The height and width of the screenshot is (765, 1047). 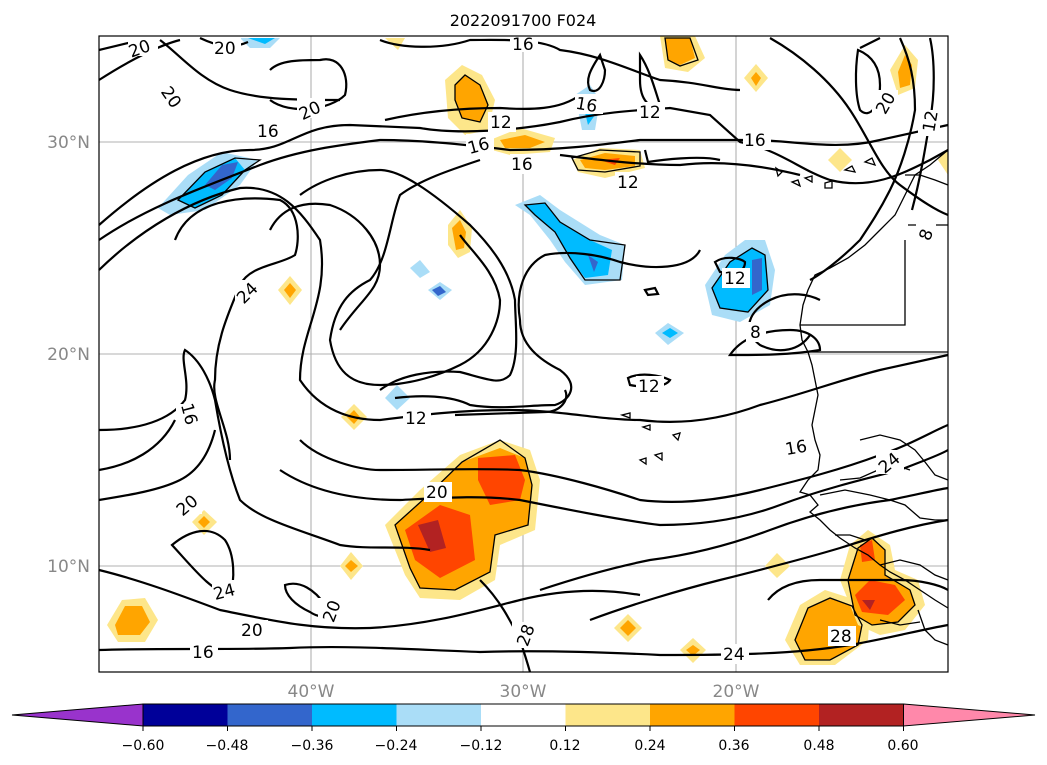 I want to click on lon-label-30w: 30°W, so click(x=523, y=692).